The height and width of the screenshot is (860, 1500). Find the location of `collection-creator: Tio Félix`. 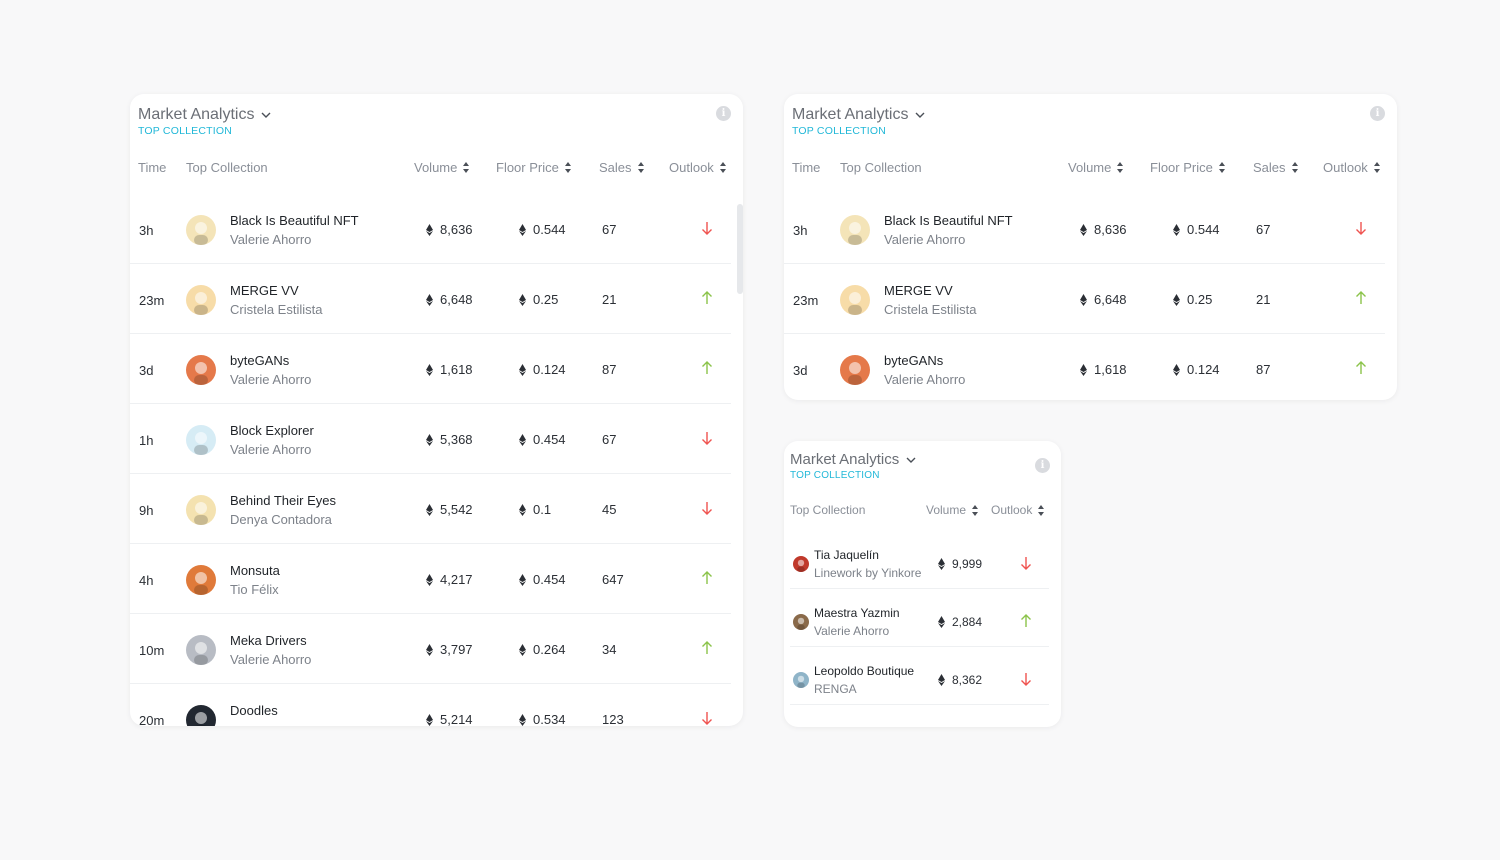

collection-creator: Tio Félix is located at coordinates (254, 589).